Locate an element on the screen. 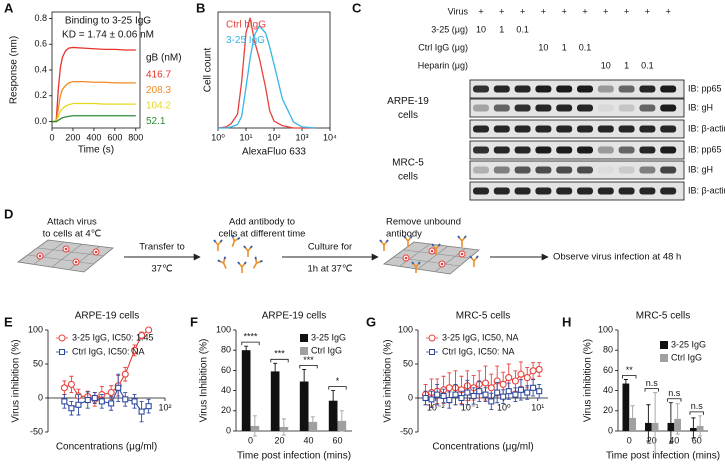  legend-title: gB (nM) is located at coordinates (164, 58).